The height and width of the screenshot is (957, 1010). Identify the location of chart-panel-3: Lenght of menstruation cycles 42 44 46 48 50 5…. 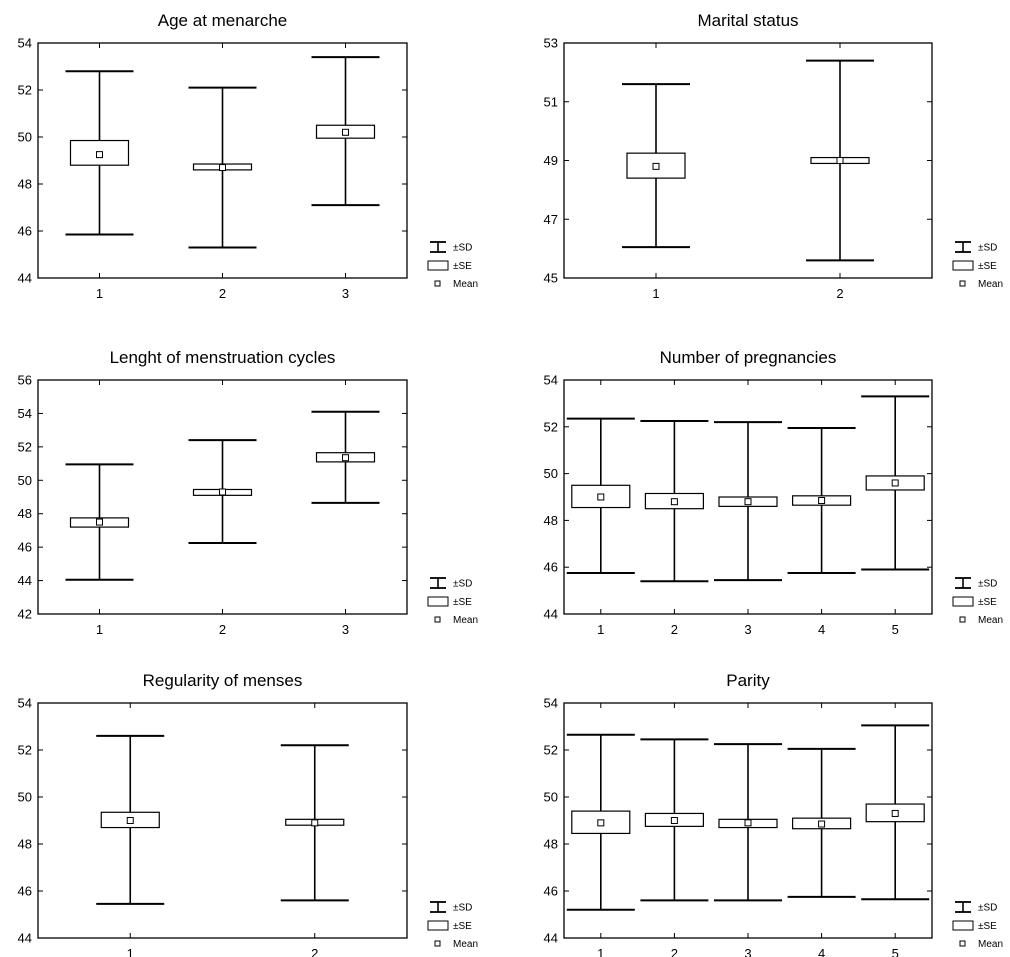
(248, 492).